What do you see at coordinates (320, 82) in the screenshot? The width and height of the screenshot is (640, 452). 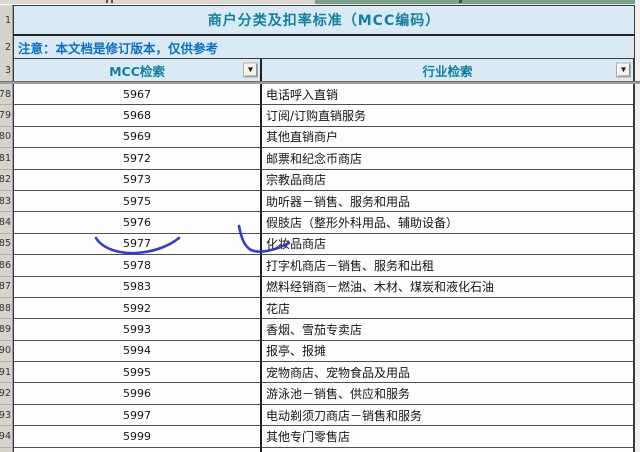 I see `freeze-pane-divider` at bounding box center [320, 82].